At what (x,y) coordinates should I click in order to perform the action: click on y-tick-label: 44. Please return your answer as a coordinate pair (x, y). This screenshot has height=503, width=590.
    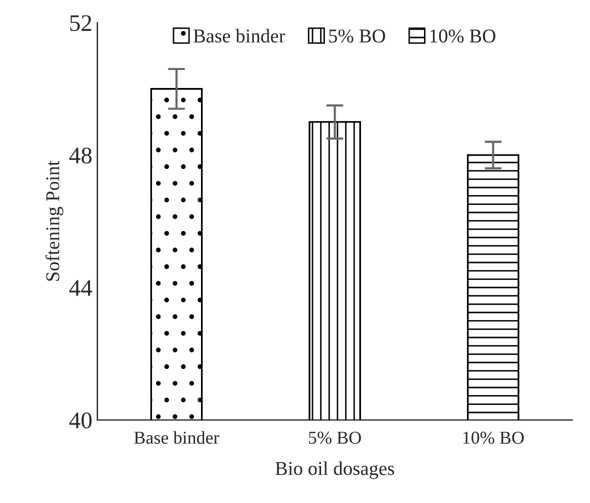
    Looking at the image, I should click on (80, 288).